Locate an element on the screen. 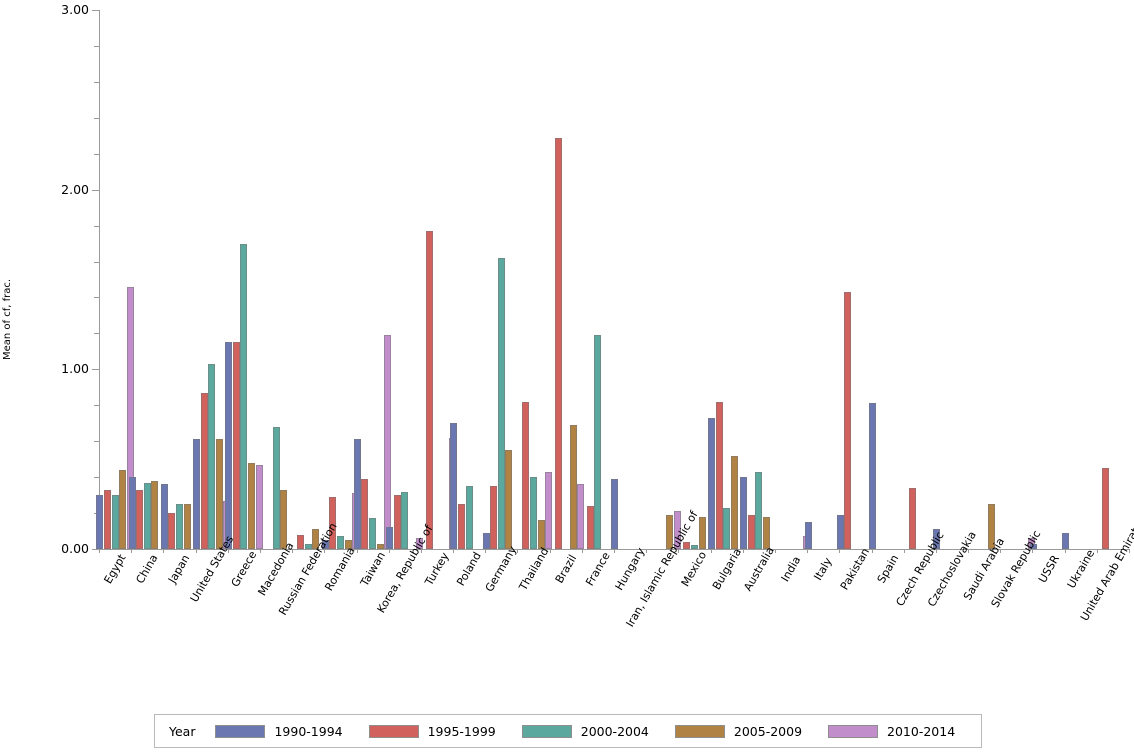 The height and width of the screenshot is (756, 1134). x-axis-label-text: Taiwan is located at coordinates (372, 569).